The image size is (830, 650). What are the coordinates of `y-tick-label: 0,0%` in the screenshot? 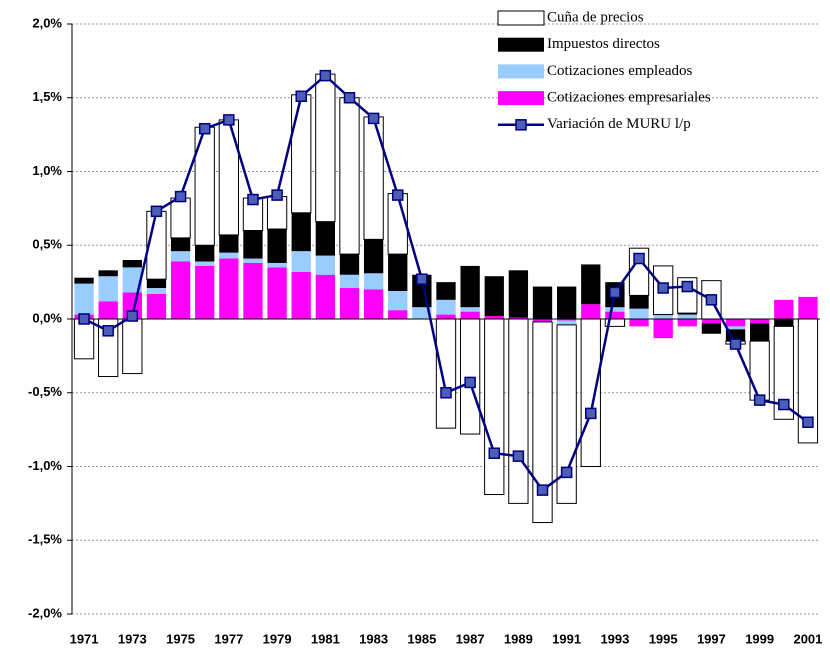 It's located at (47, 317).